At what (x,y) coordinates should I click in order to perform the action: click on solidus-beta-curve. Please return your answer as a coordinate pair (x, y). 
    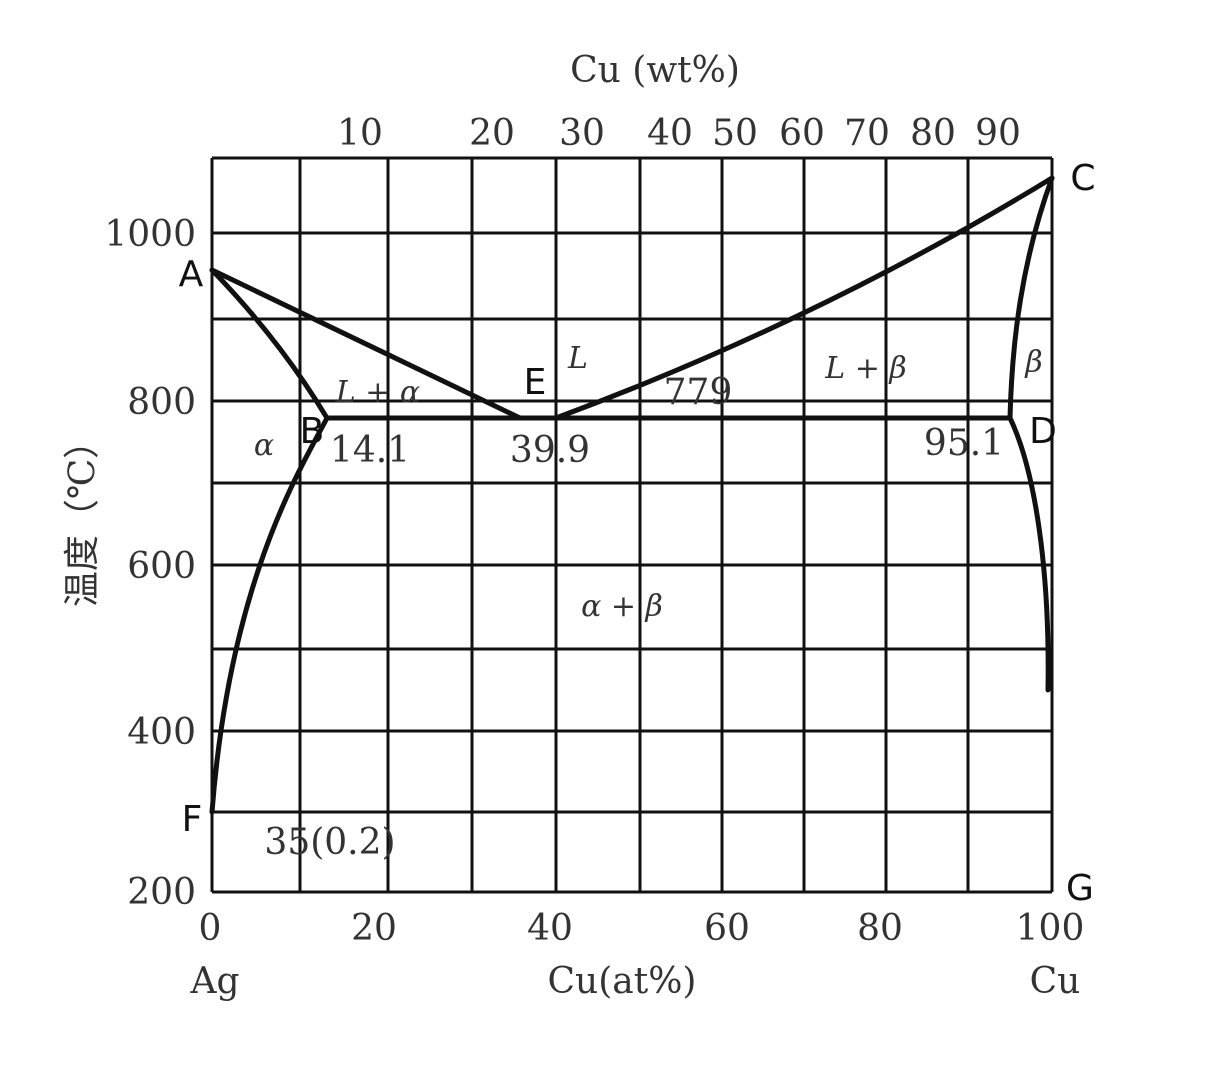
    Looking at the image, I should click on (1031, 298).